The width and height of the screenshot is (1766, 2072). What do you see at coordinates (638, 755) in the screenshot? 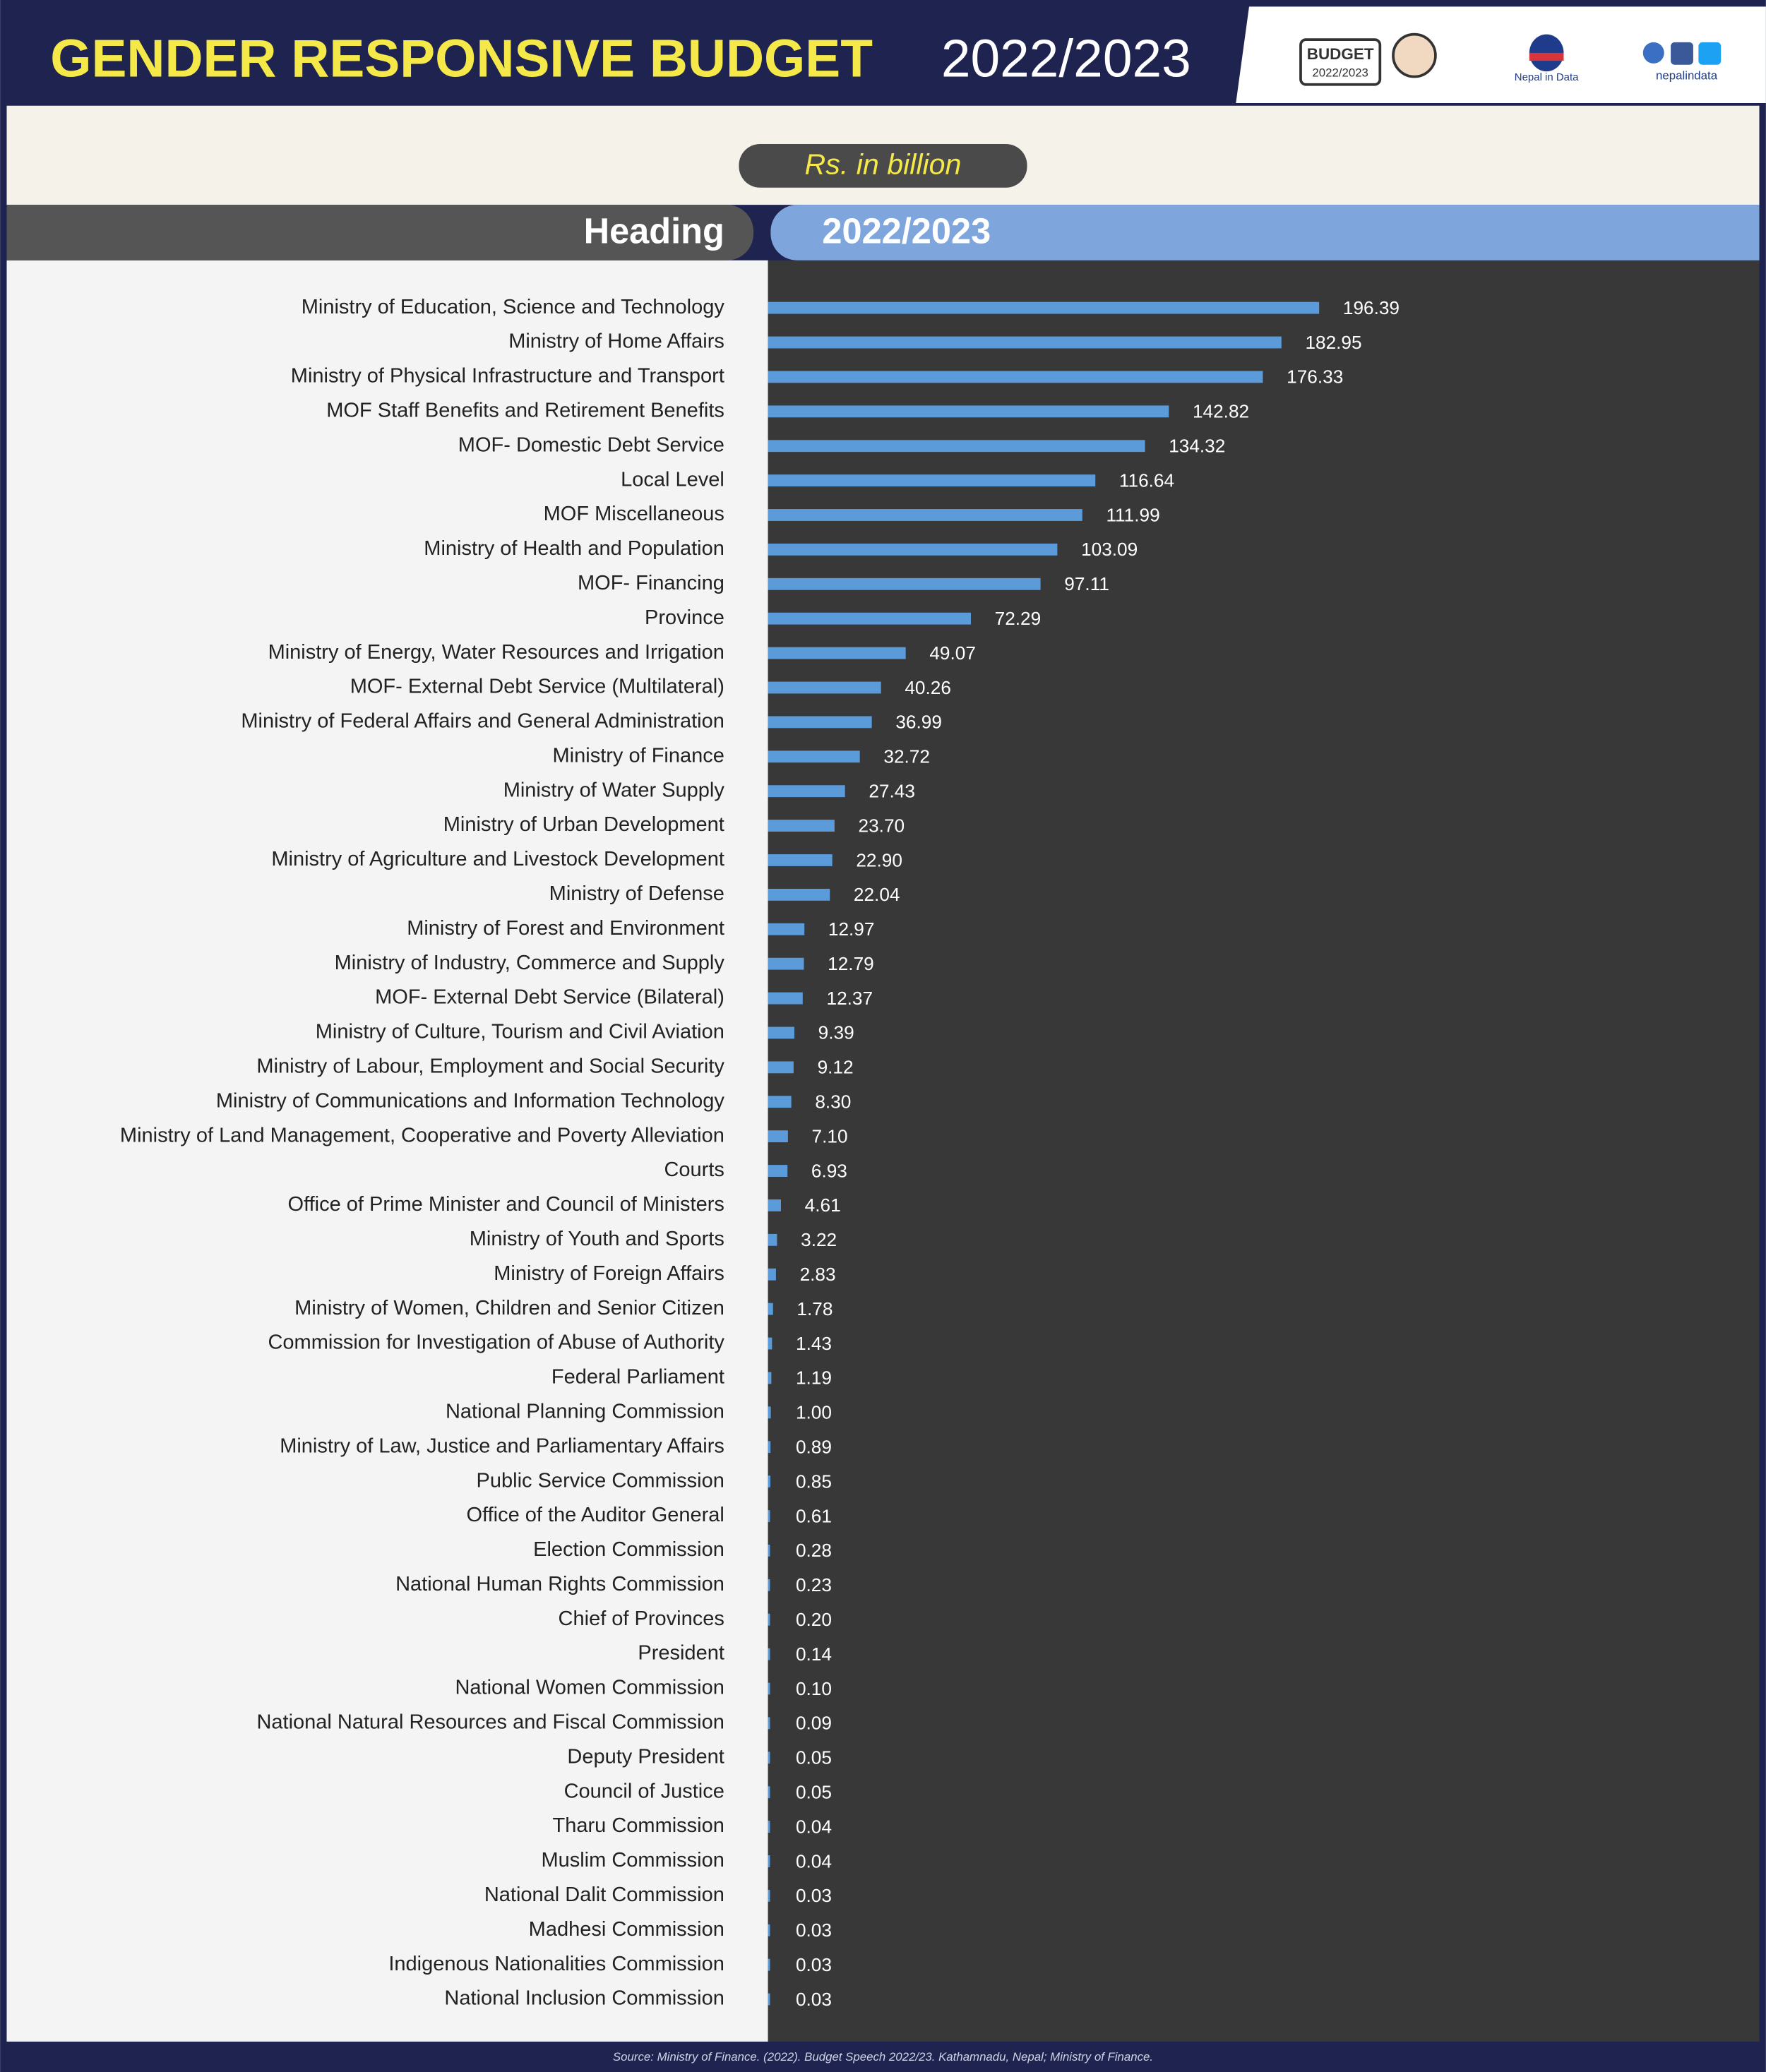
I see `category-label: Ministry of Finance` at bounding box center [638, 755].